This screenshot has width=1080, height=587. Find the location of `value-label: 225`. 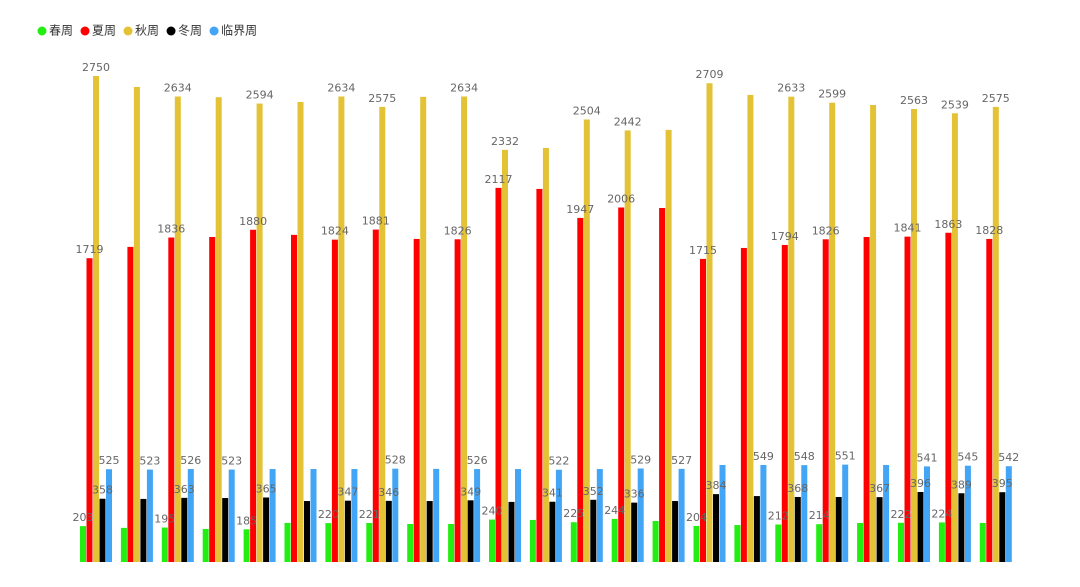

value-label: 225 is located at coordinates (573, 513).